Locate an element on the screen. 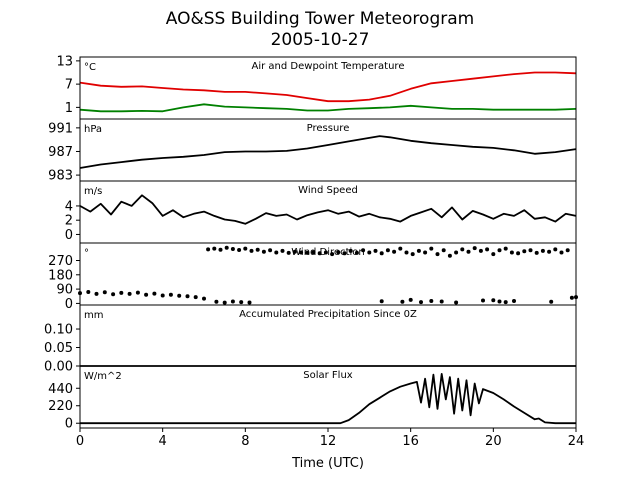  wind-speed-ytick-label-2: 4 is located at coordinates (69, 206).